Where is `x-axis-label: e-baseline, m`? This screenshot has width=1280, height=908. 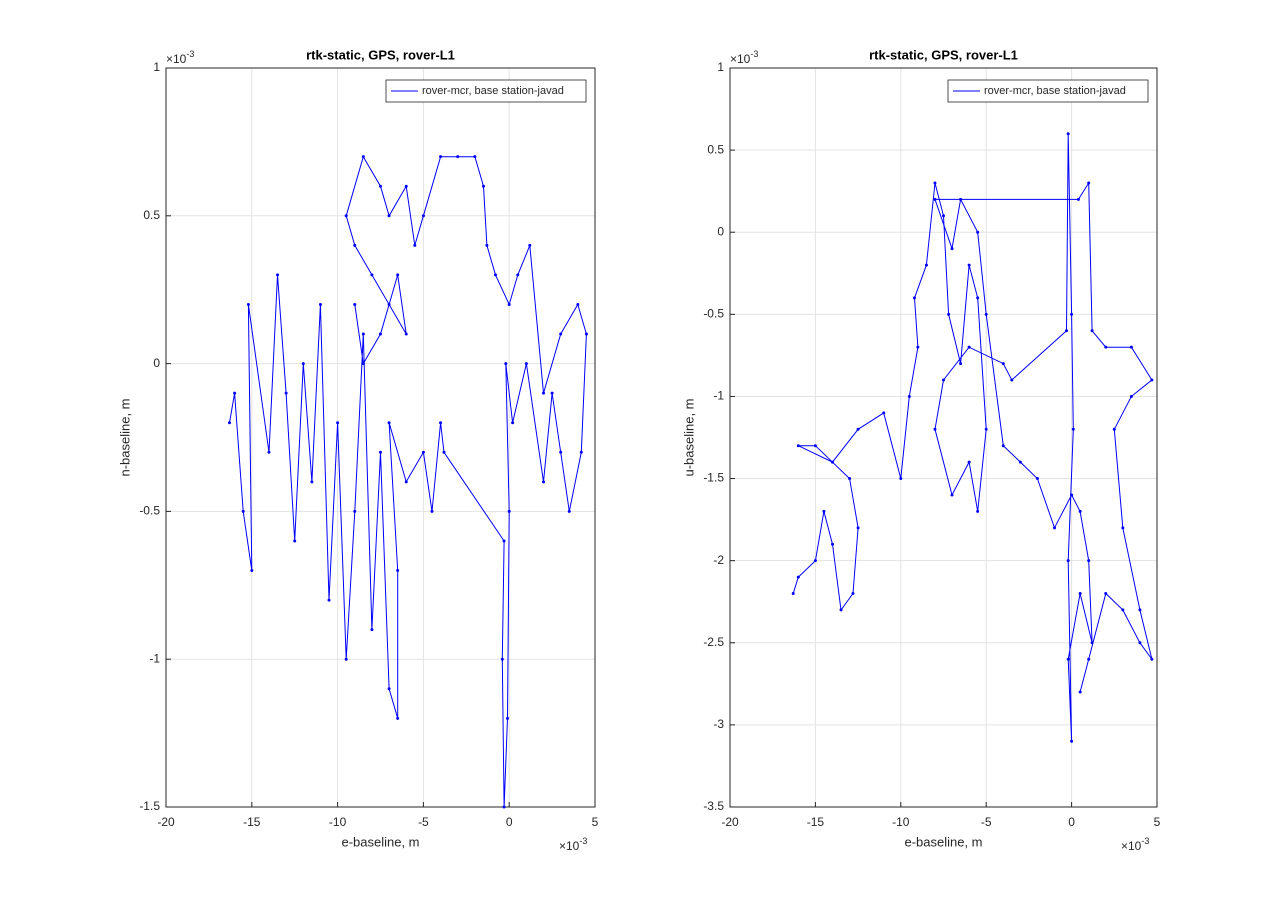
x-axis-label: e-baseline, m is located at coordinates (943, 841).